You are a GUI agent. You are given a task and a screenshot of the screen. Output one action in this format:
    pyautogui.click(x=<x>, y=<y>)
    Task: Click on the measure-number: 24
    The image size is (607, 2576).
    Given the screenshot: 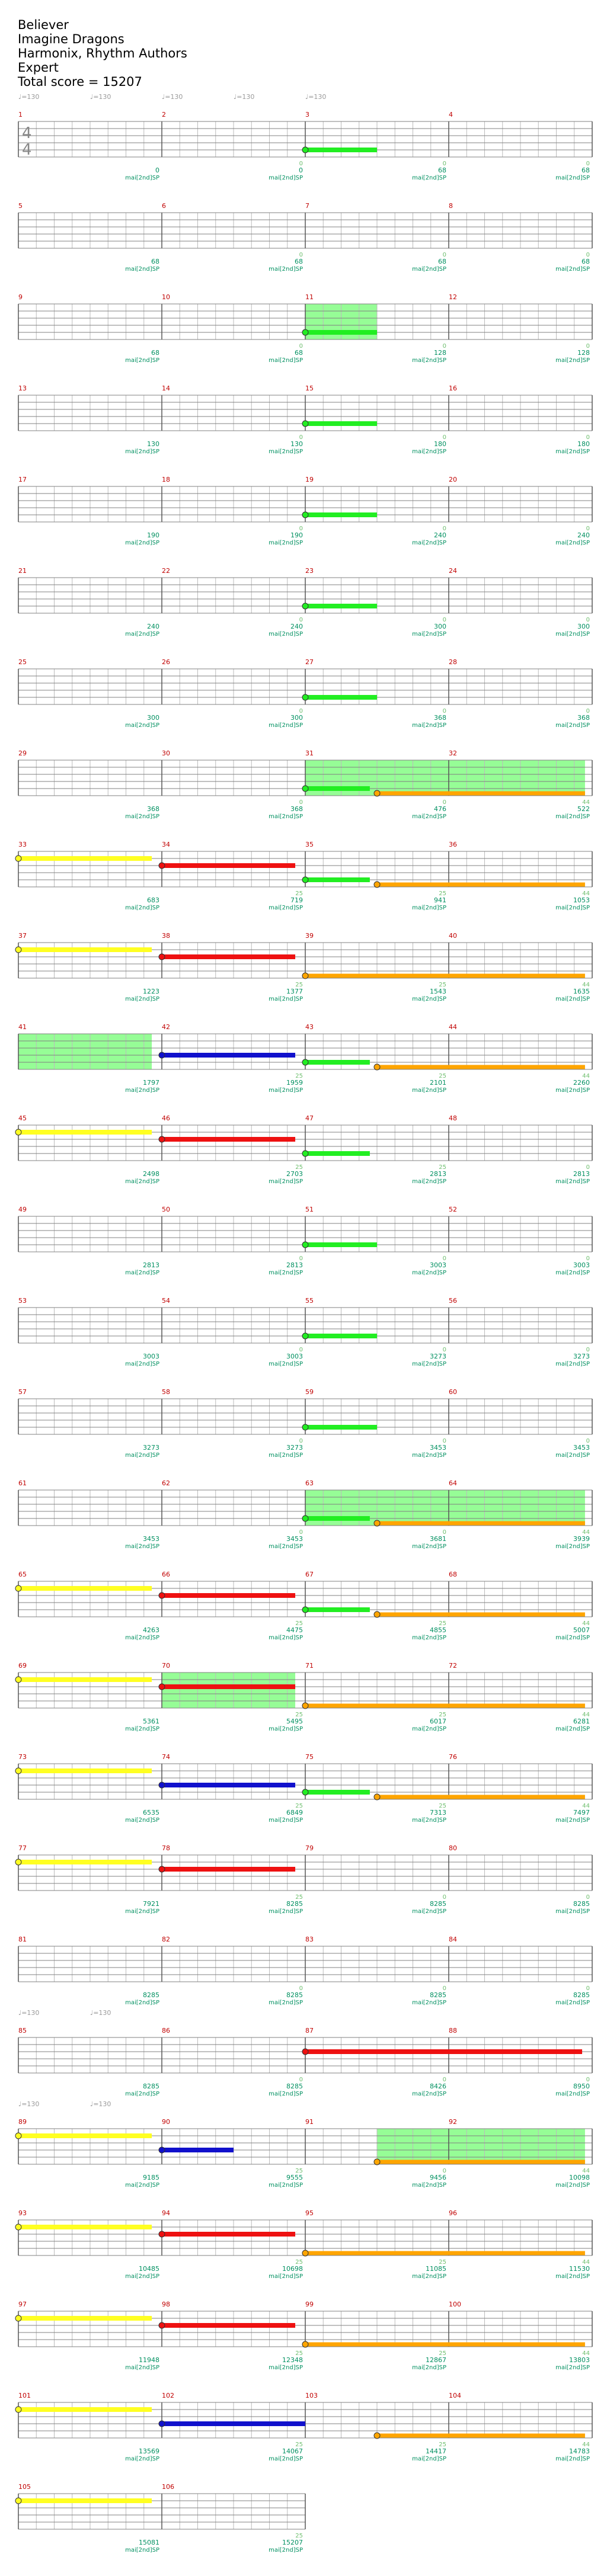 What is the action you would take?
    pyautogui.click(x=453, y=571)
    